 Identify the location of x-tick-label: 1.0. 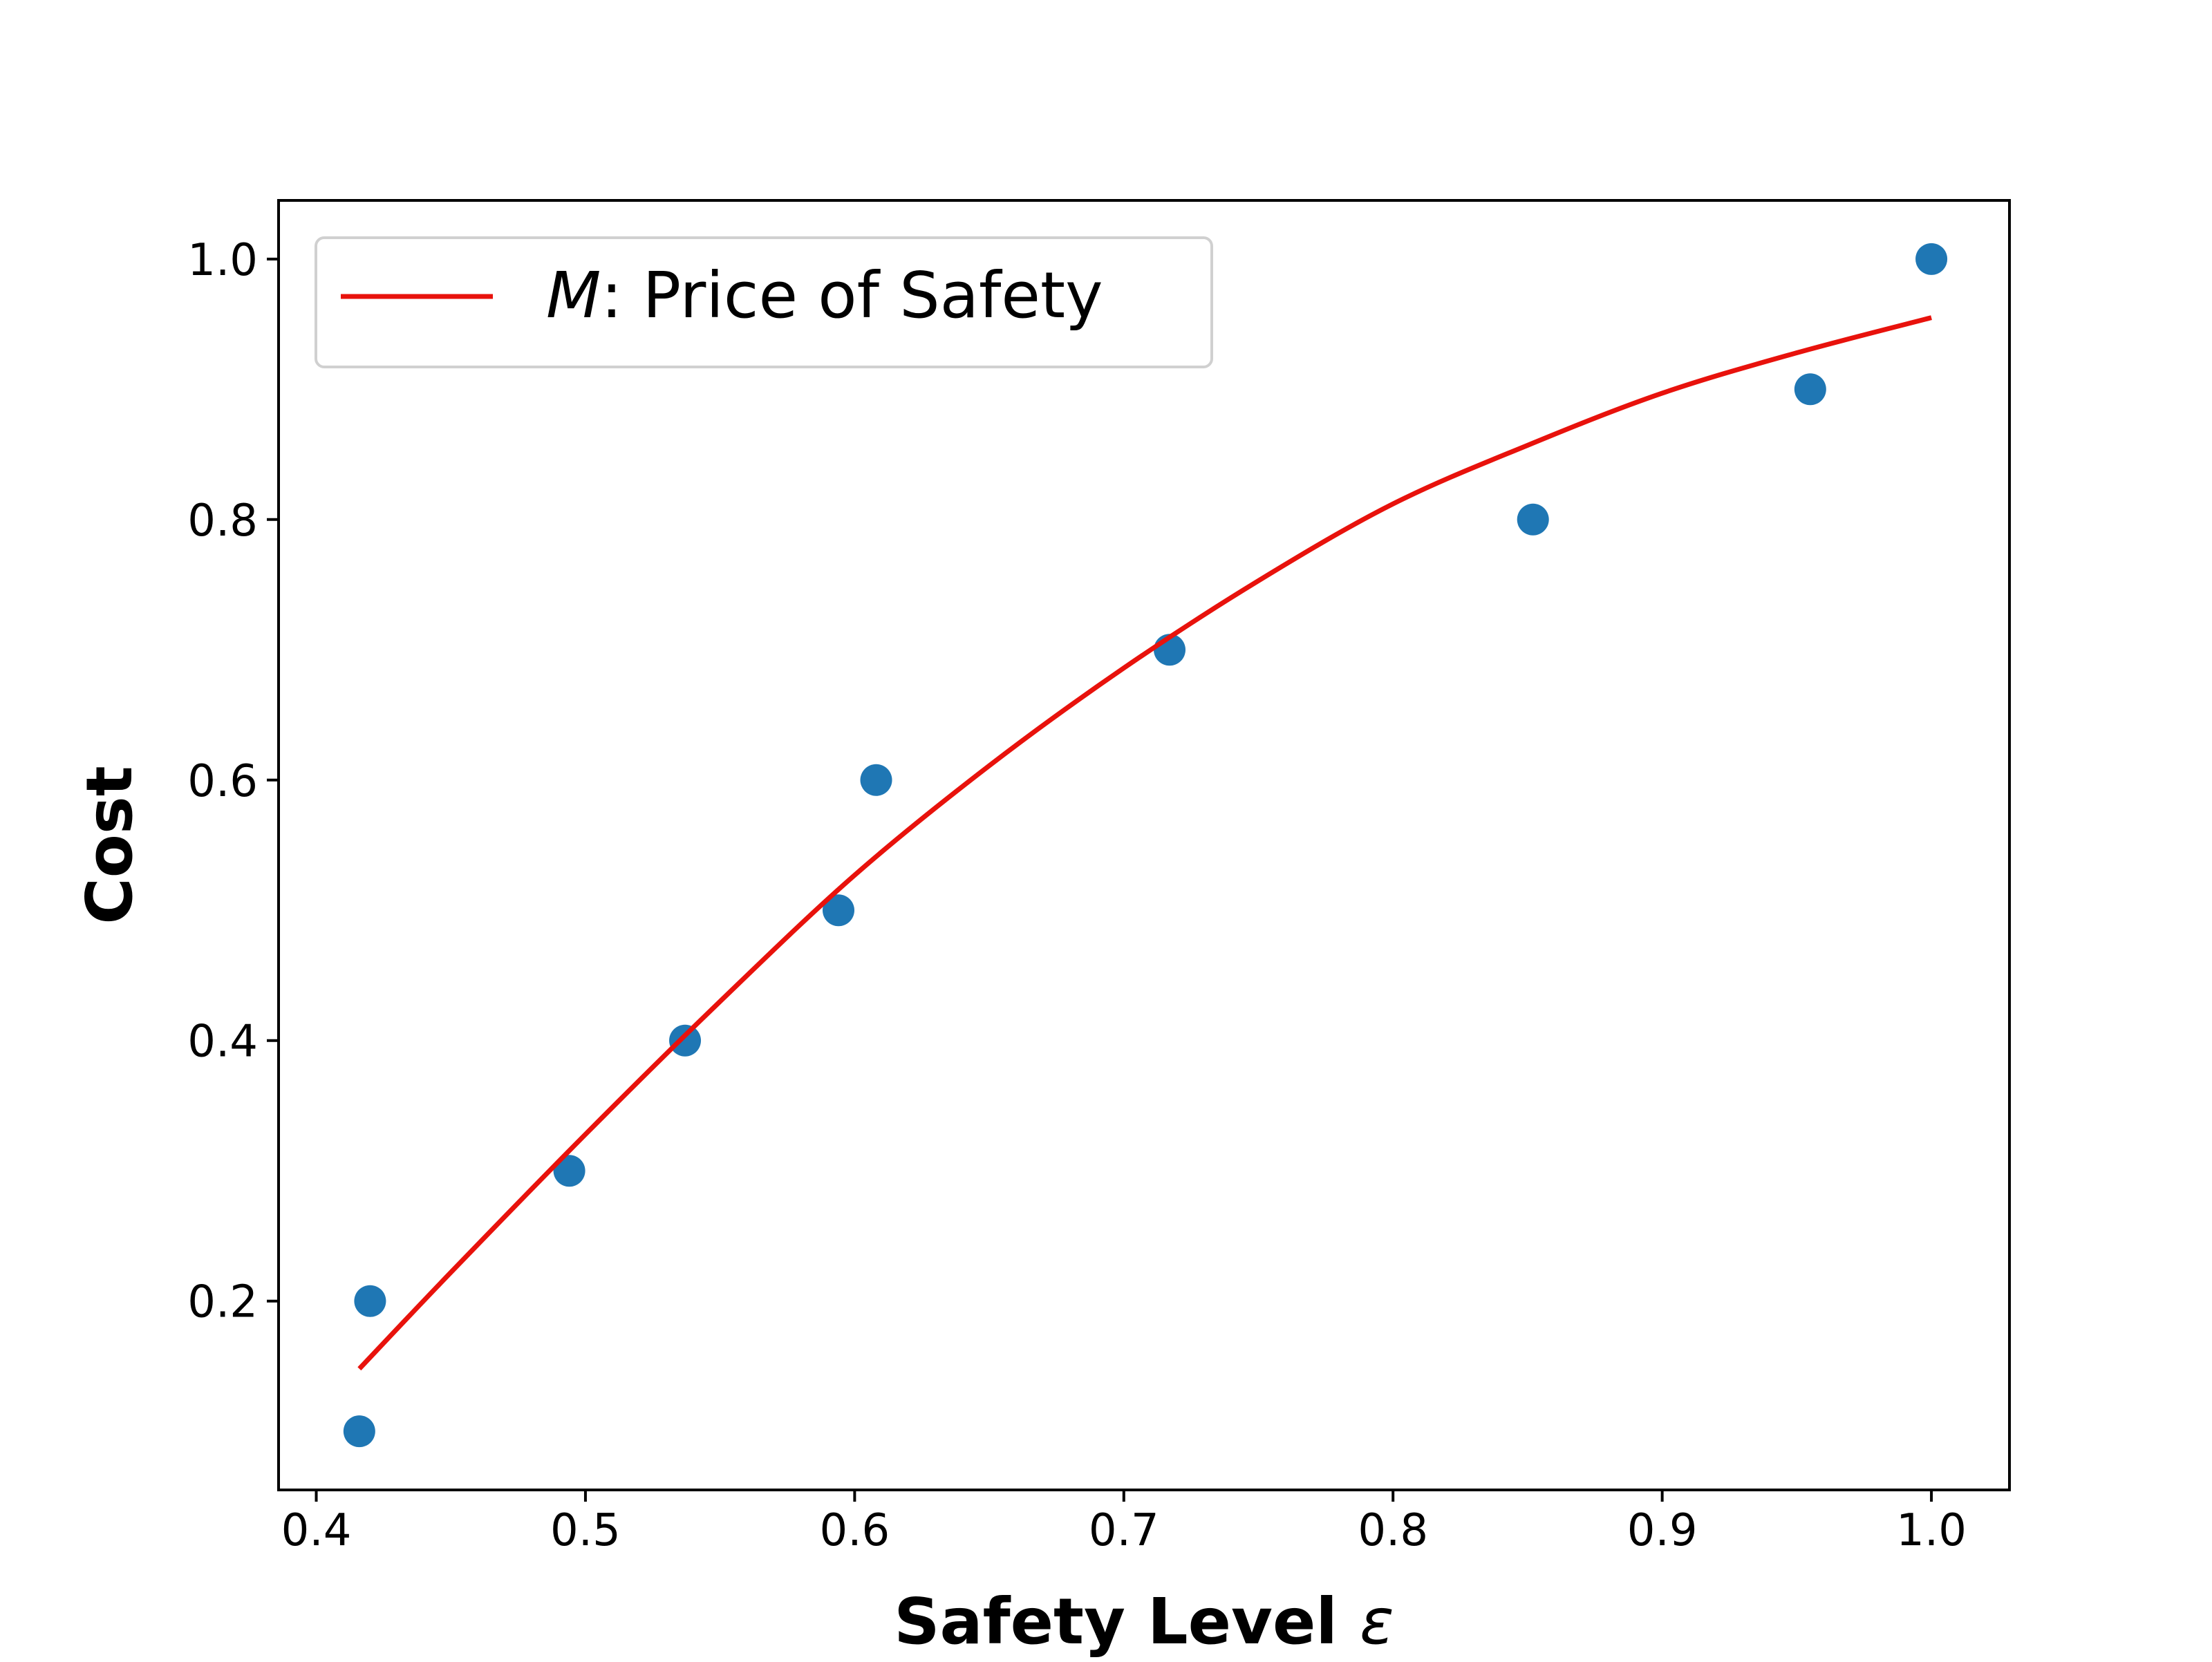
(1932, 1531).